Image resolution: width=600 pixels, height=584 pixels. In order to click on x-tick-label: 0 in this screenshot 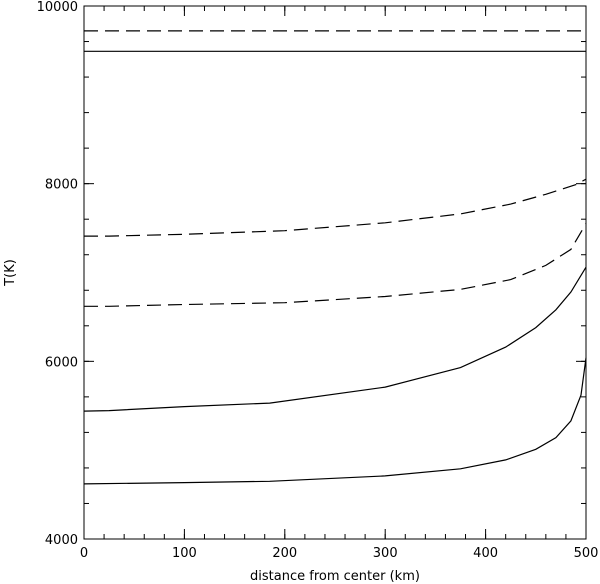, I will do `click(84, 553)`.